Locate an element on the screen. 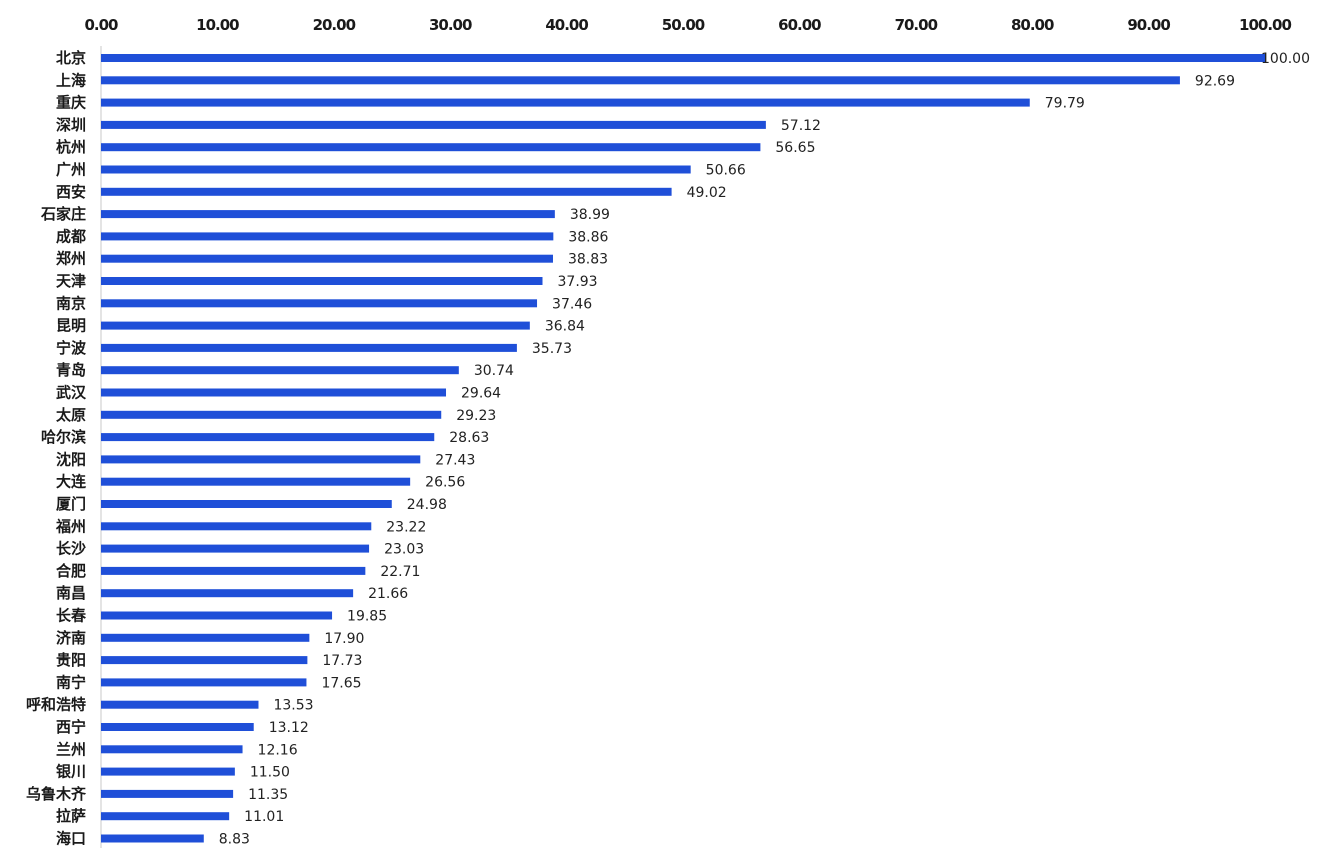 Image resolution: width=1322 pixels, height=850 pixels. category-label: 深圳 is located at coordinates (71, 125).